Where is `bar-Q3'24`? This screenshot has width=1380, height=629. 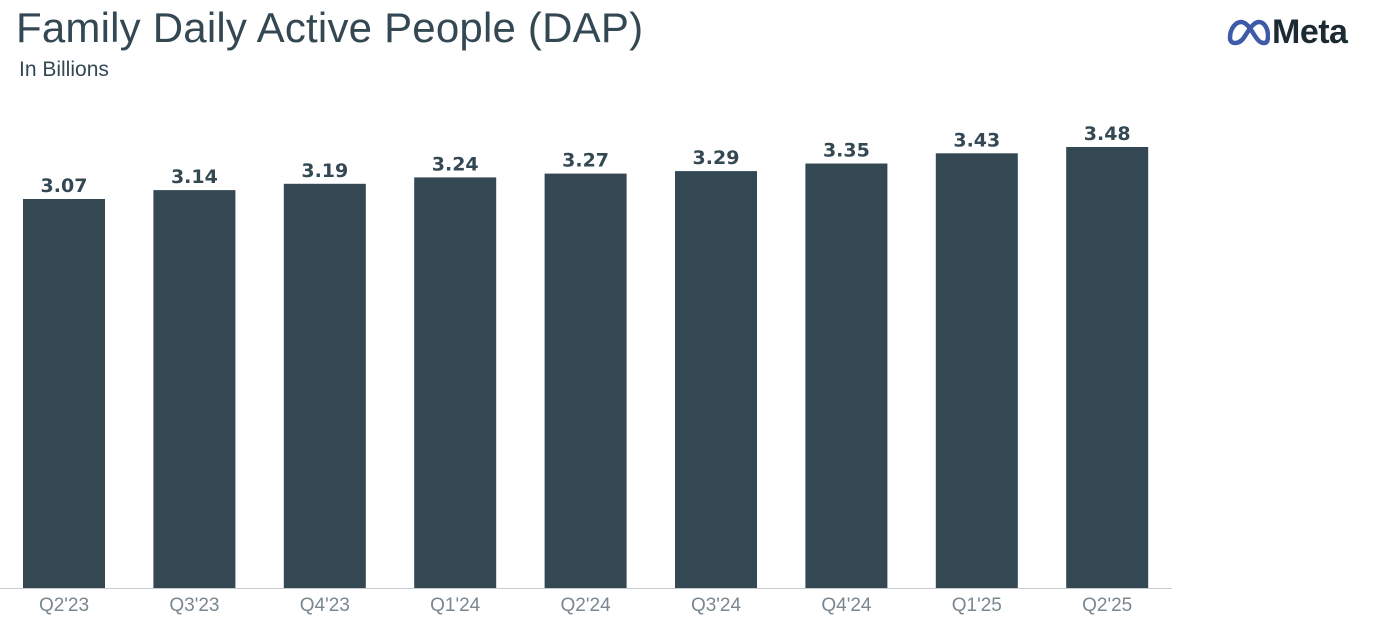 bar-Q3'24 is located at coordinates (716, 379).